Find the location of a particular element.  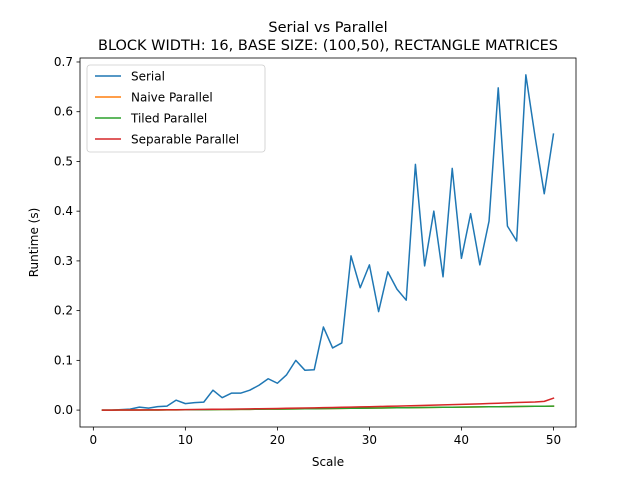

y-tick-label: 0.6 is located at coordinates (63, 112).